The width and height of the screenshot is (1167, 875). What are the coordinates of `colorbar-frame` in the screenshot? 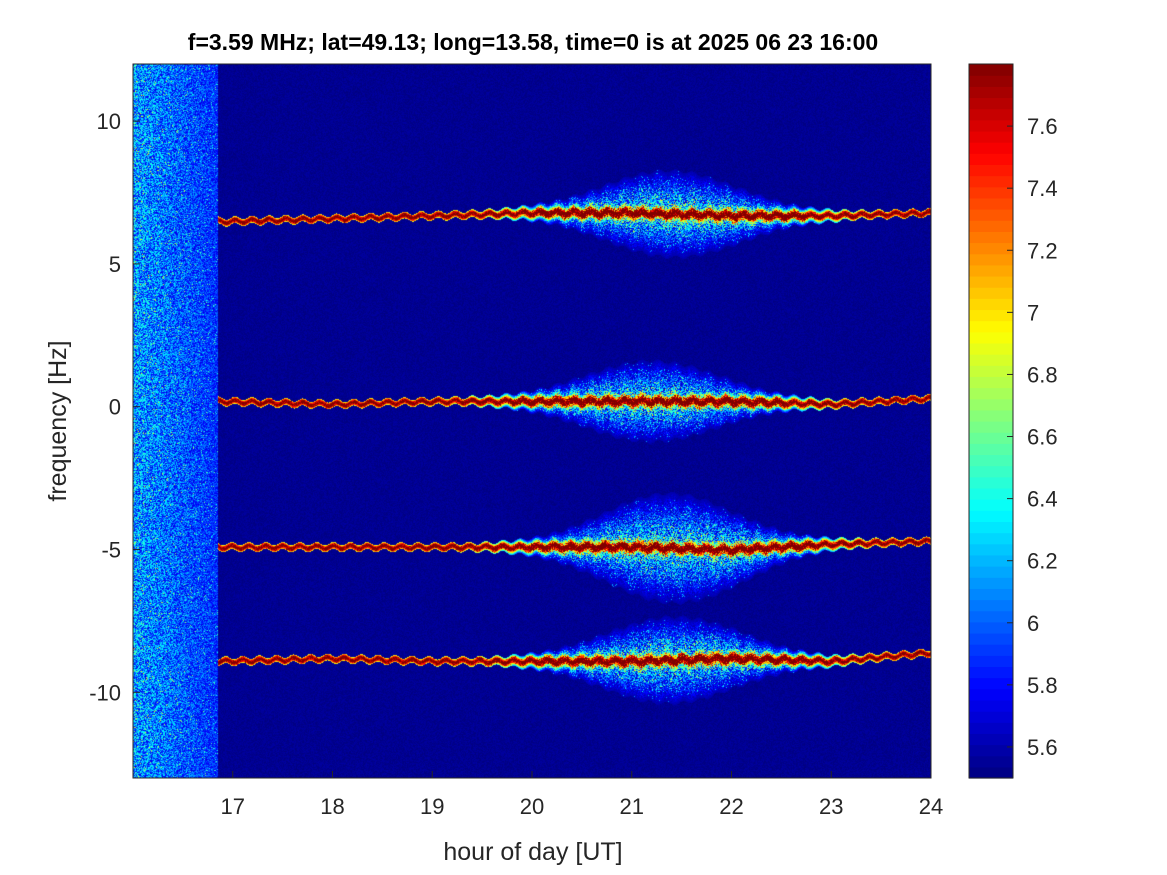 It's located at (991, 421).